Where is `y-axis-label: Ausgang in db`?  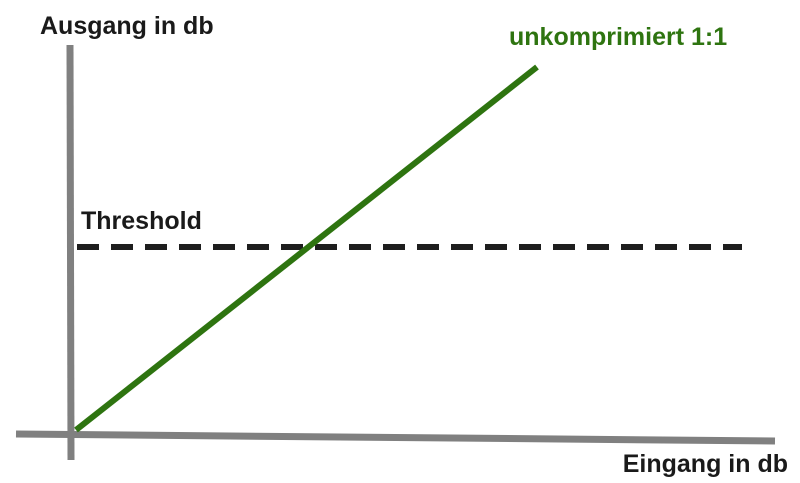
y-axis-label: Ausgang in db is located at coordinates (127, 26).